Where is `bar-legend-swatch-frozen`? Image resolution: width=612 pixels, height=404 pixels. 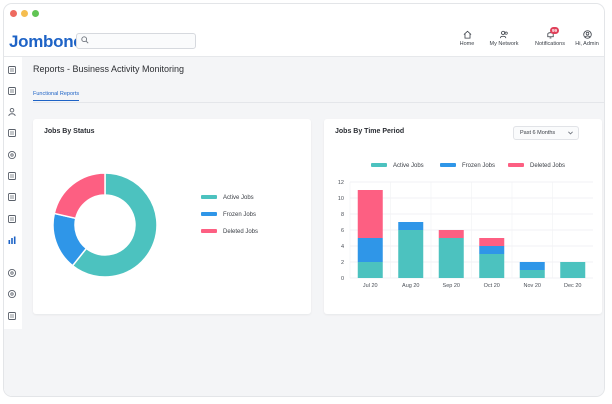
bar-legend-swatch-frozen is located at coordinates (448, 165).